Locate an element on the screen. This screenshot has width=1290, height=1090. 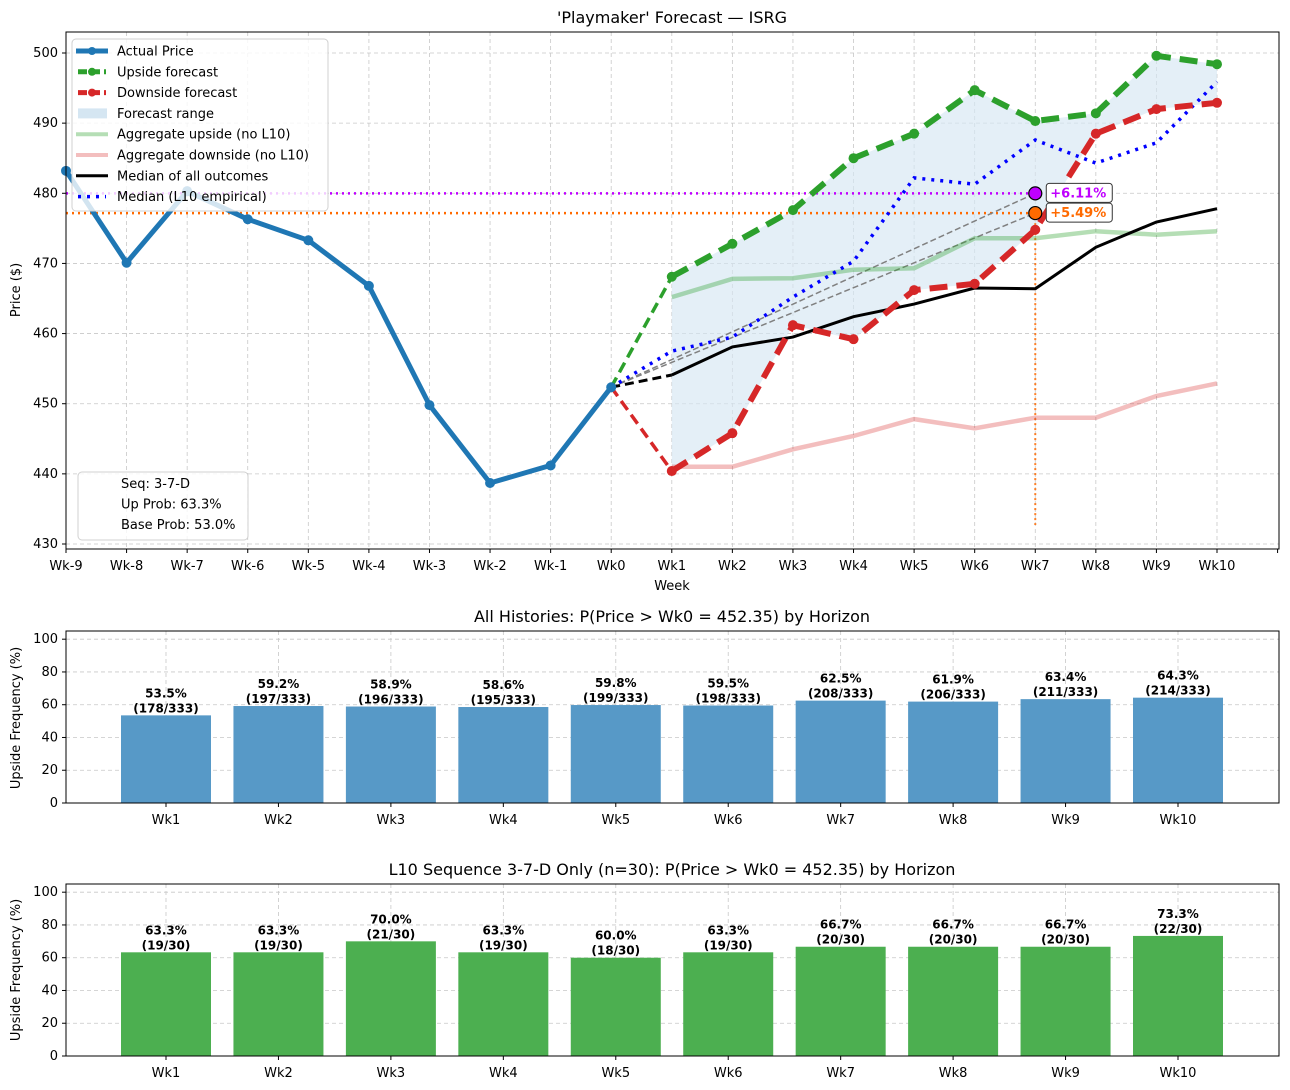
bar-value-label: 73.3% is located at coordinates (1178, 914).